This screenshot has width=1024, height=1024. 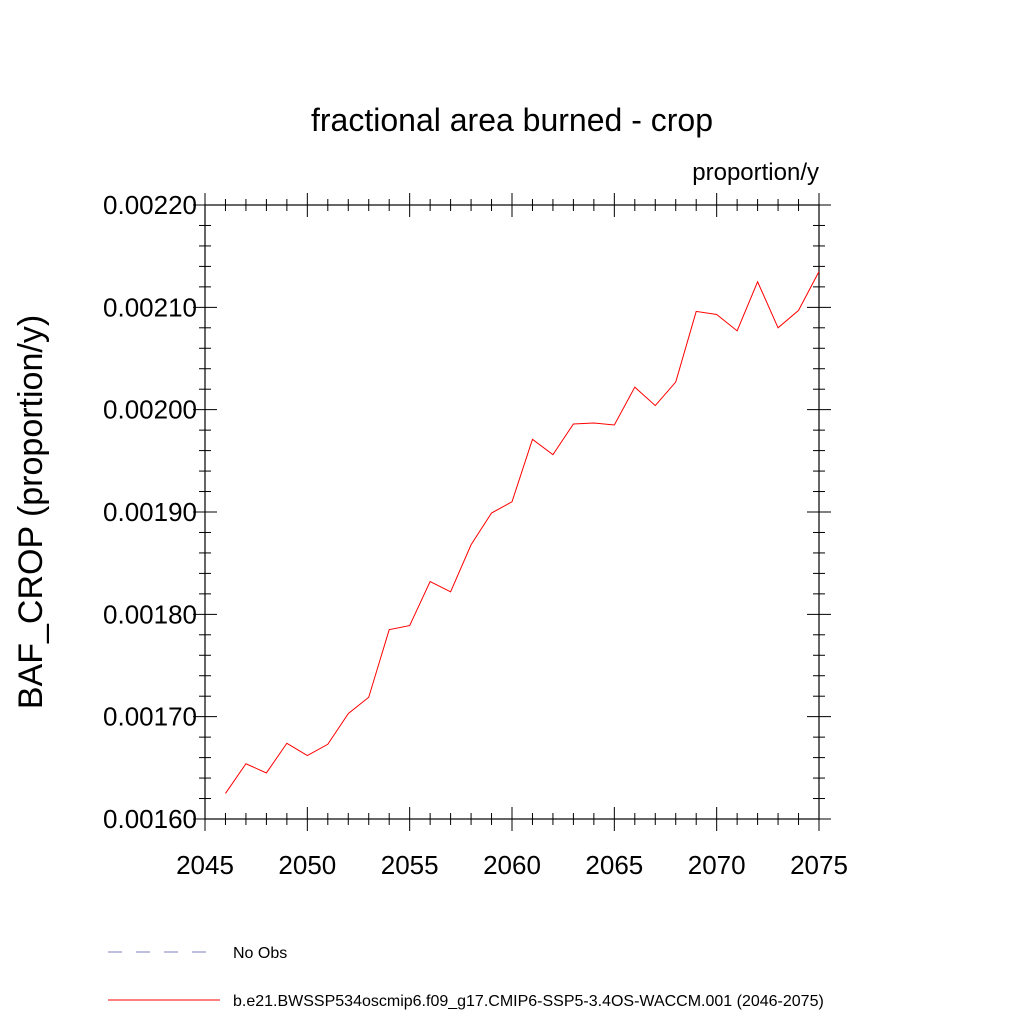 I want to click on y-tick-label: 0.00160, so click(x=150, y=819).